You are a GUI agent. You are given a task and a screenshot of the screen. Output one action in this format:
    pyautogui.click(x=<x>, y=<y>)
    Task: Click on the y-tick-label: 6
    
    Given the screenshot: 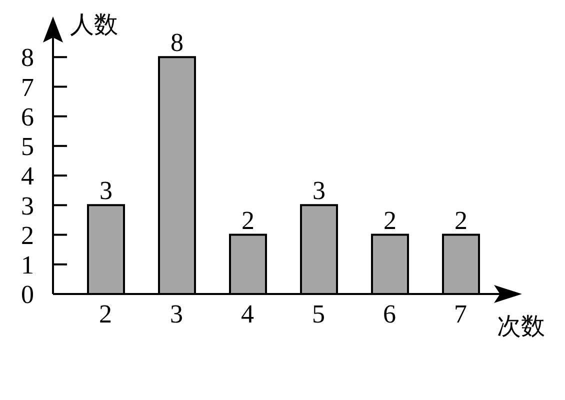 What is the action you would take?
    pyautogui.click(x=27, y=117)
    